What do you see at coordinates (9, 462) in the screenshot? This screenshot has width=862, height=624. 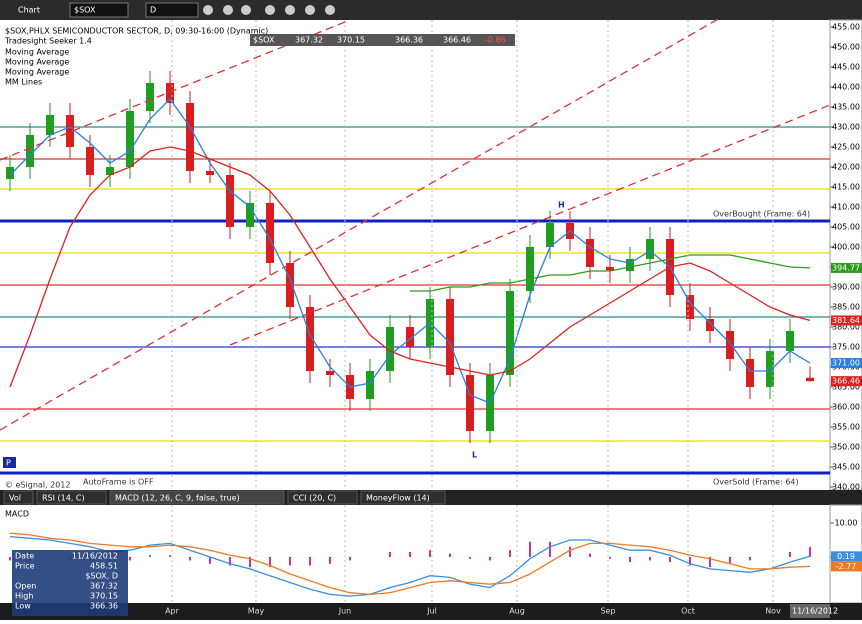 I see `p-badge` at bounding box center [9, 462].